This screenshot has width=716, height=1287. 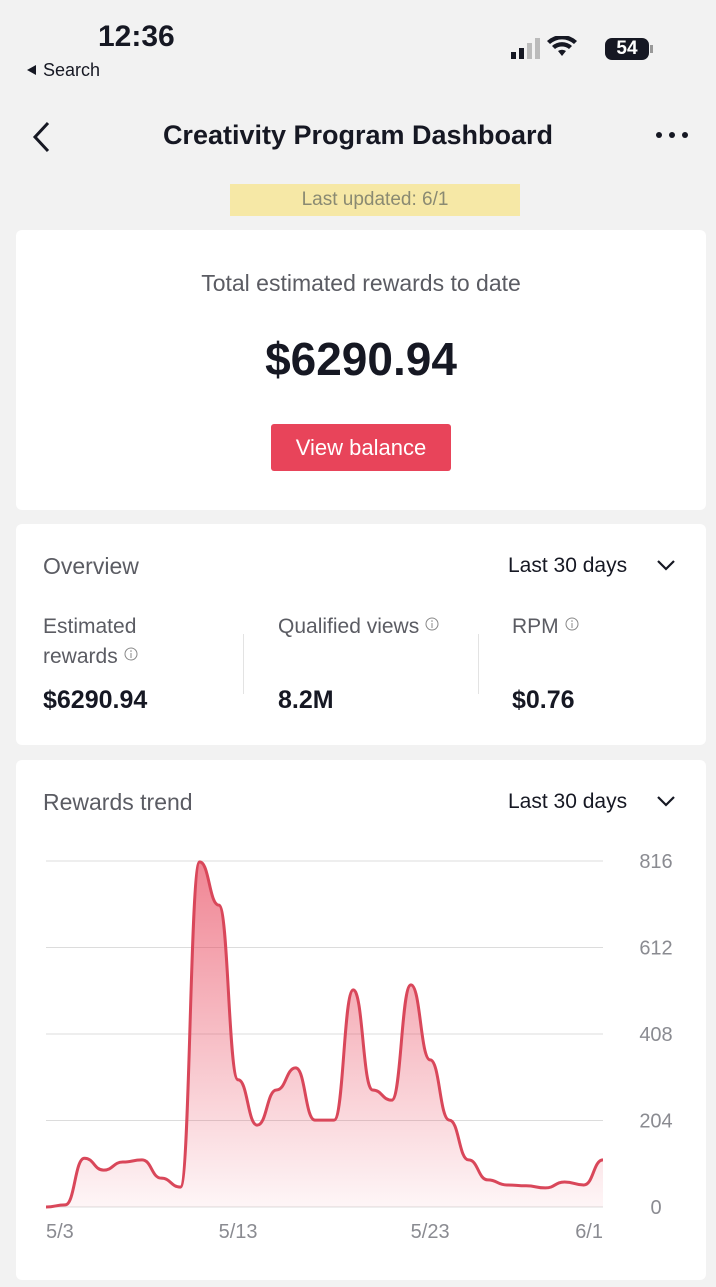 I want to click on back-arrow-icon, so click(x=31, y=70).